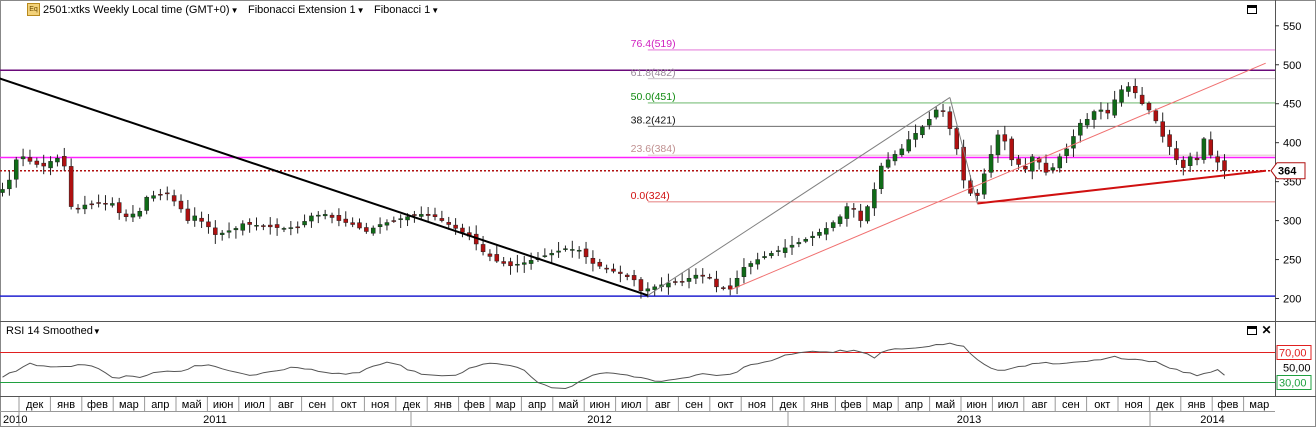  What do you see at coordinates (653, 44) in the screenshot?
I see `fibonacci-level-label: 76.4(519)` at bounding box center [653, 44].